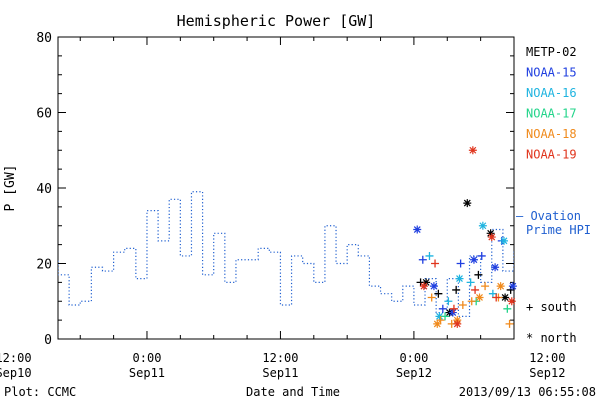 This screenshot has height=400, width=600. Describe the element at coordinates (551, 73) in the screenshot. I see `legend-item-noaa-15: NOAA-15` at that location.